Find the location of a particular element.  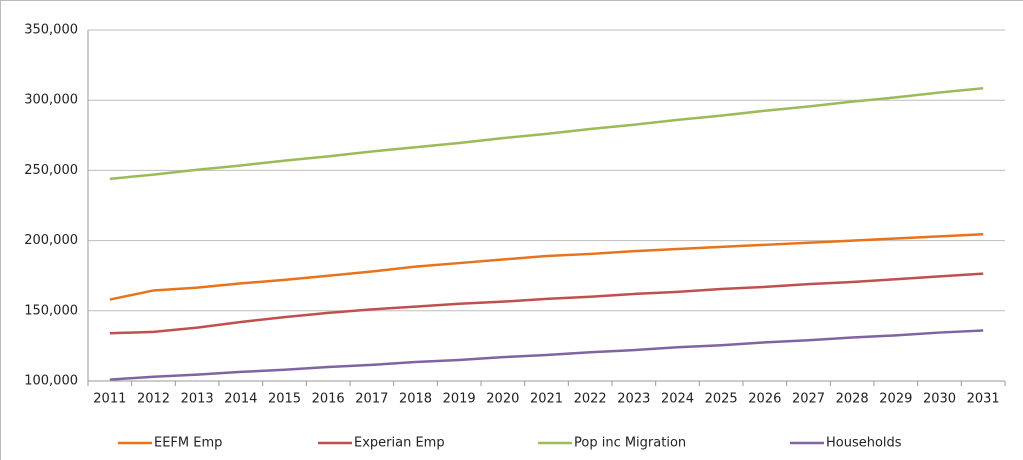

x-tick-label: 2026 is located at coordinates (764, 399).